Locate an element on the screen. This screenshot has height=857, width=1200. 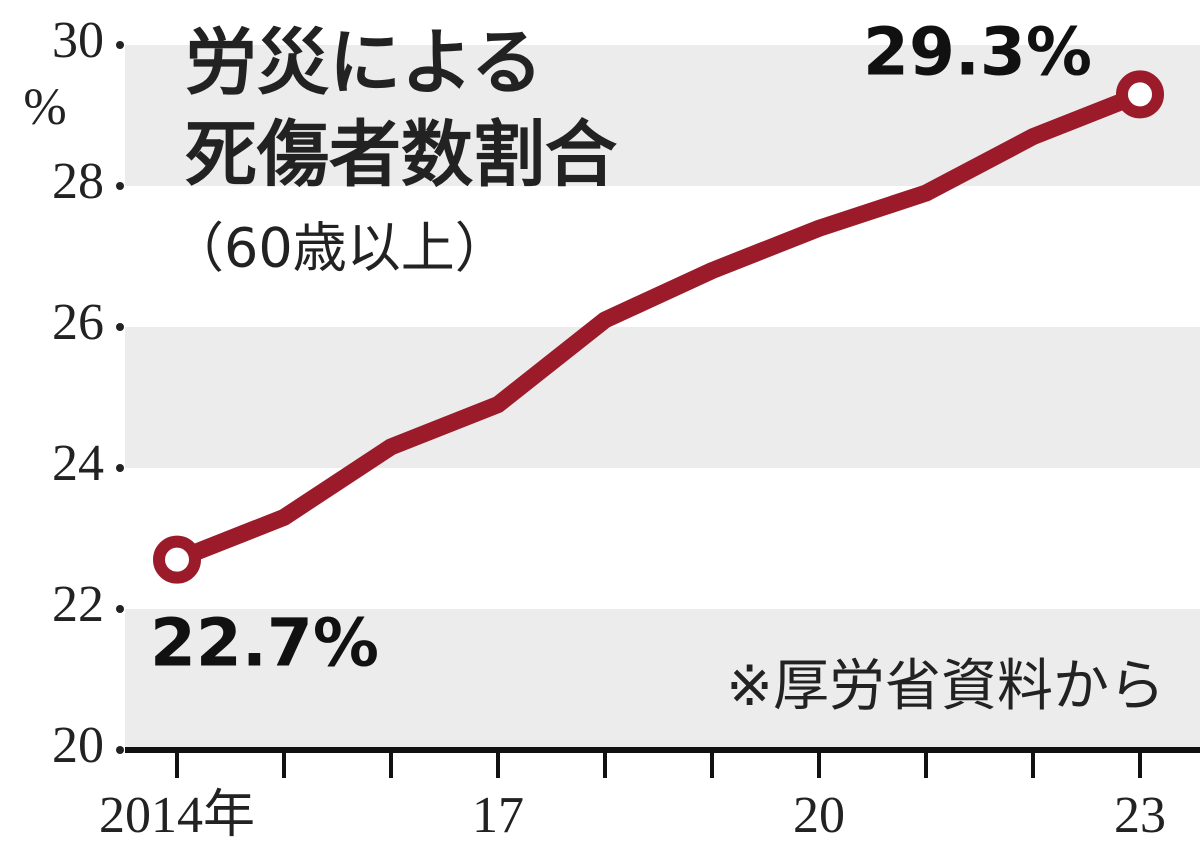
y-tick-label: 30 is located at coordinates (78, 40).